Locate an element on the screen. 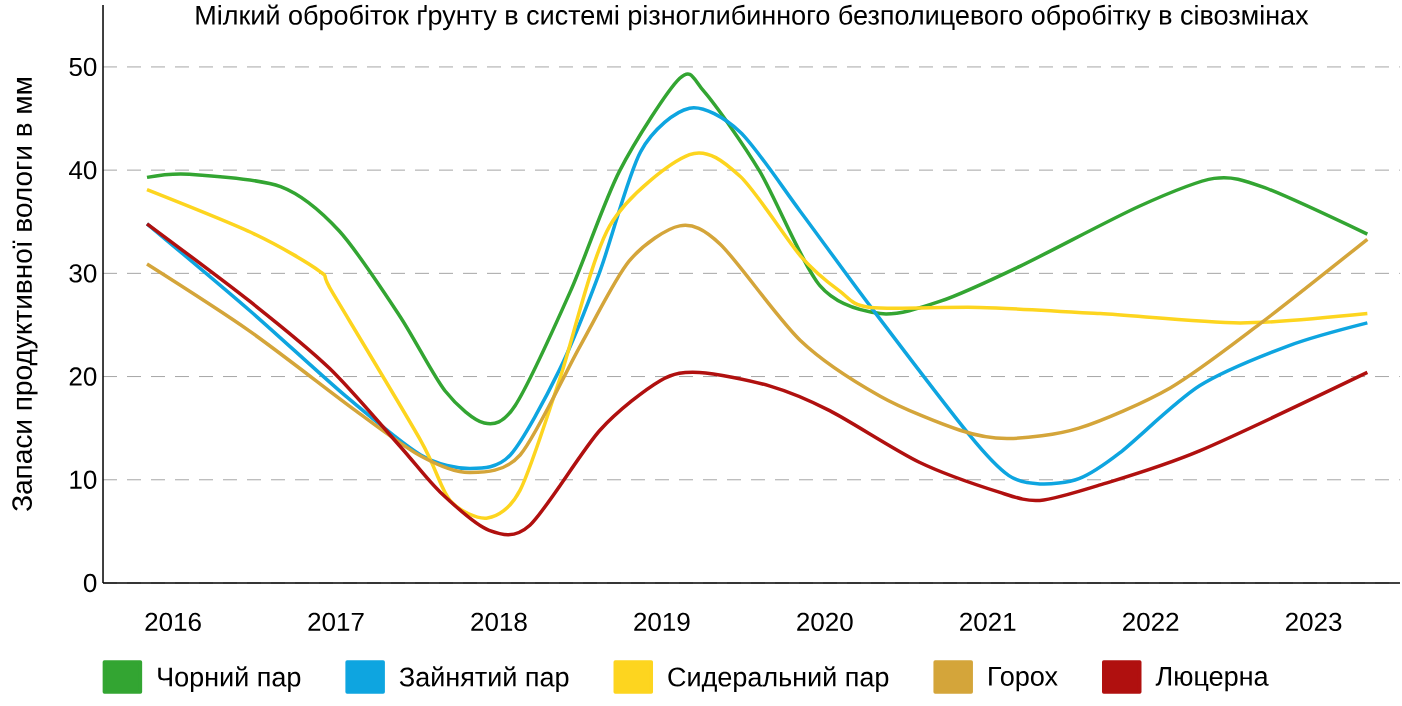 The image size is (1402, 706). x-tick-label: 2017 is located at coordinates (336, 622).